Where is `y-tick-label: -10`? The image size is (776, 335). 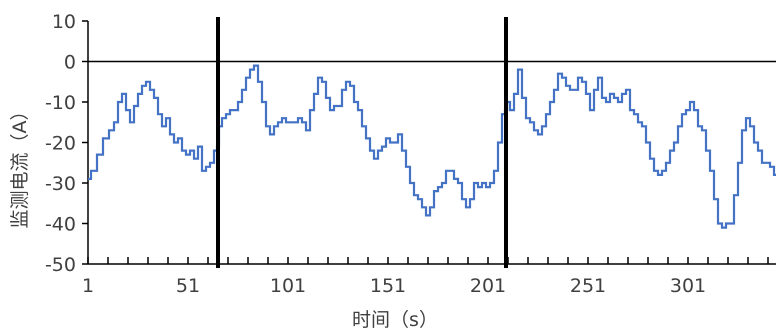 y-tick-label: -10 is located at coordinates (60, 103).